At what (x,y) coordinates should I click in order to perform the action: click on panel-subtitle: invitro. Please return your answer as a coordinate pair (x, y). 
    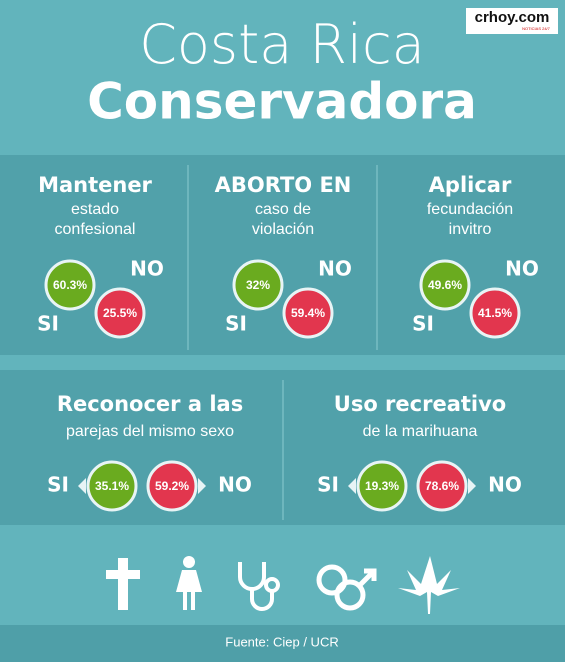
    Looking at the image, I should click on (470, 229).